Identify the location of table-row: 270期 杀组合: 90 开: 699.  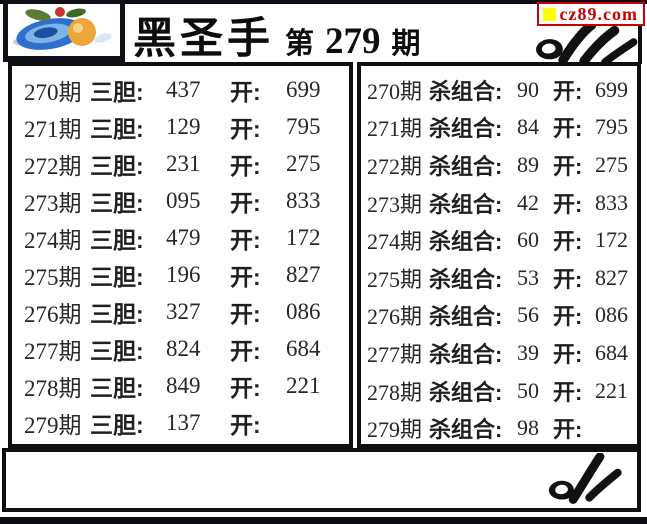
(499, 90).